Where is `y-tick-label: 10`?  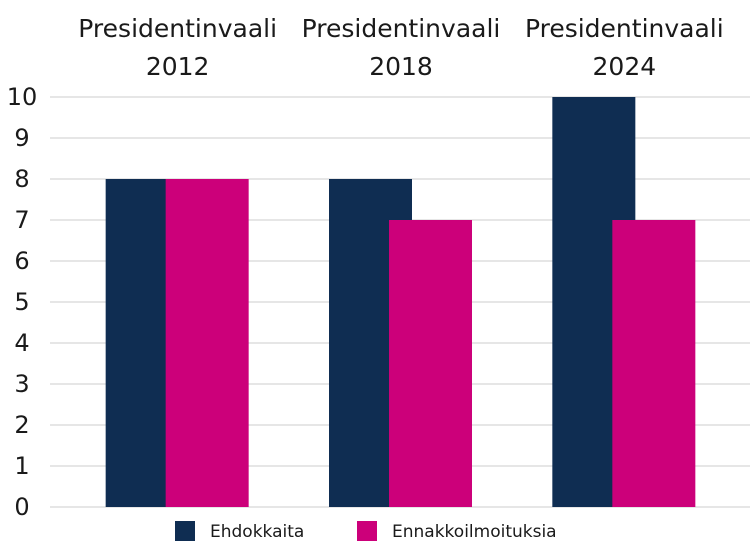
y-tick-label: 10 is located at coordinates (22, 97).